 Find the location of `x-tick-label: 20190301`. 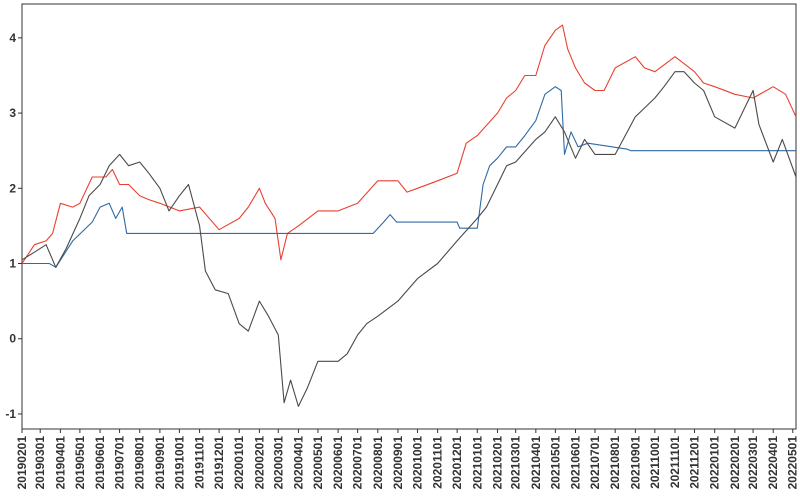

x-tick-label: 20190301 is located at coordinates (40, 463).